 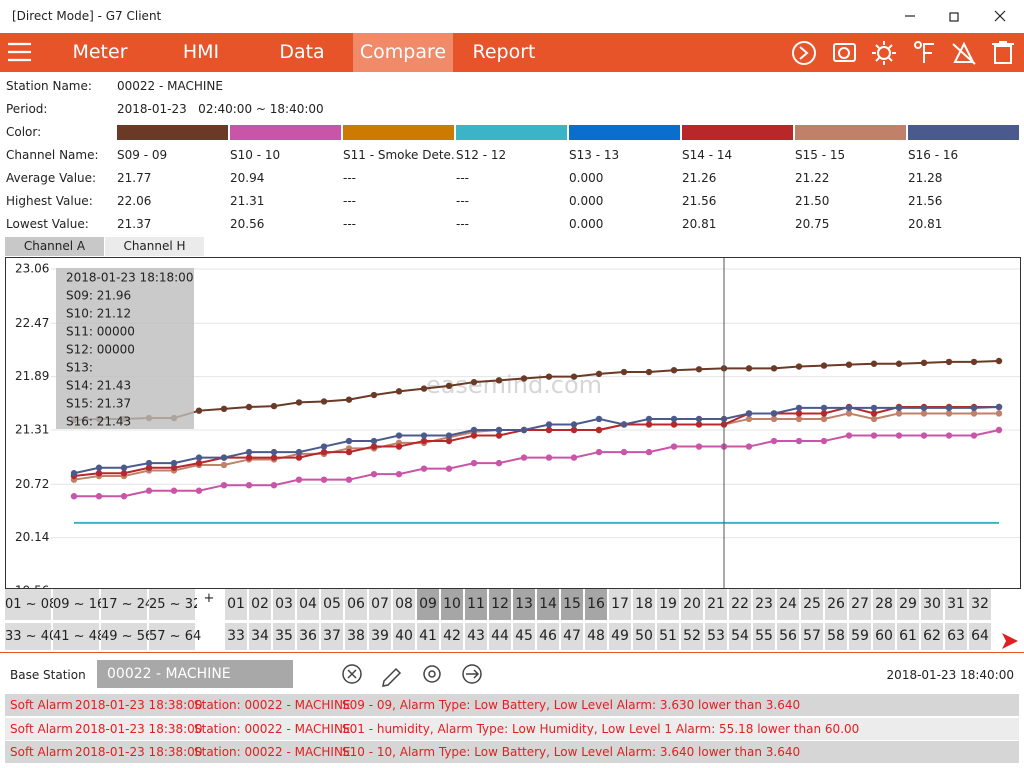 I want to click on channel-button: 62, so click(x=932, y=636).